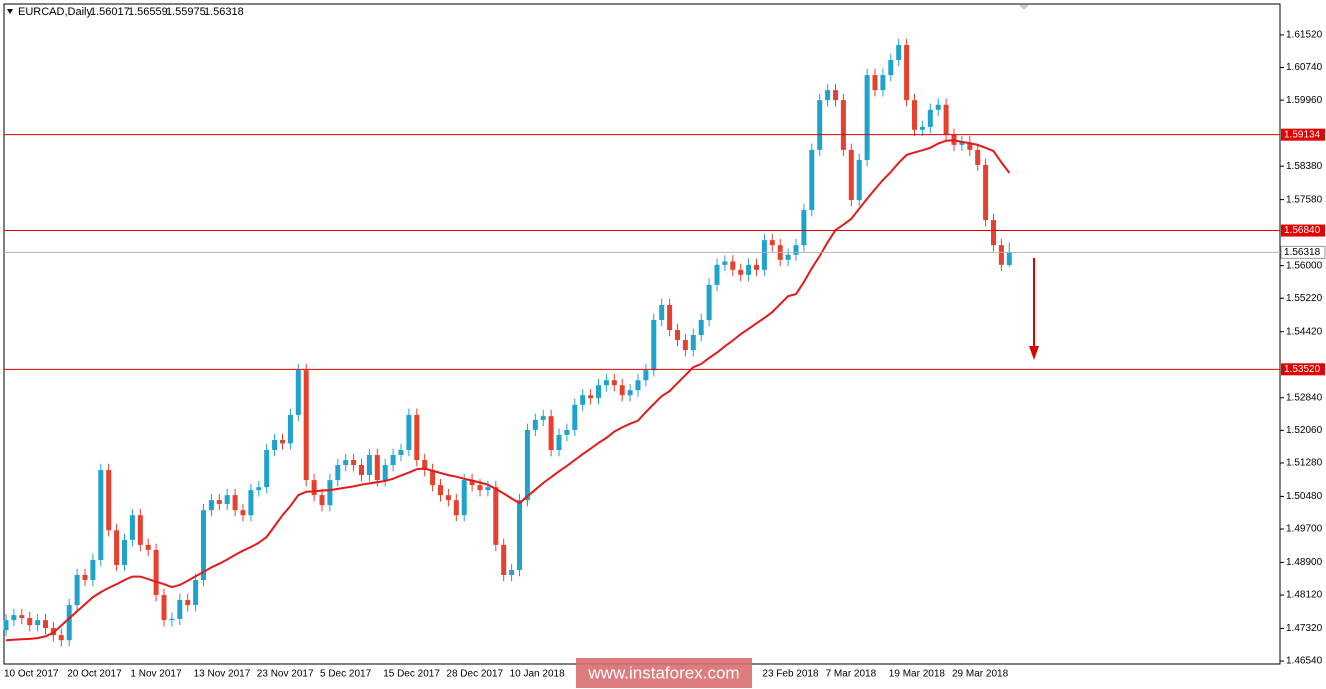 The image size is (1326, 689). What do you see at coordinates (980, 674) in the screenshot?
I see `x-tick-label: 29 Mar 2018` at bounding box center [980, 674].